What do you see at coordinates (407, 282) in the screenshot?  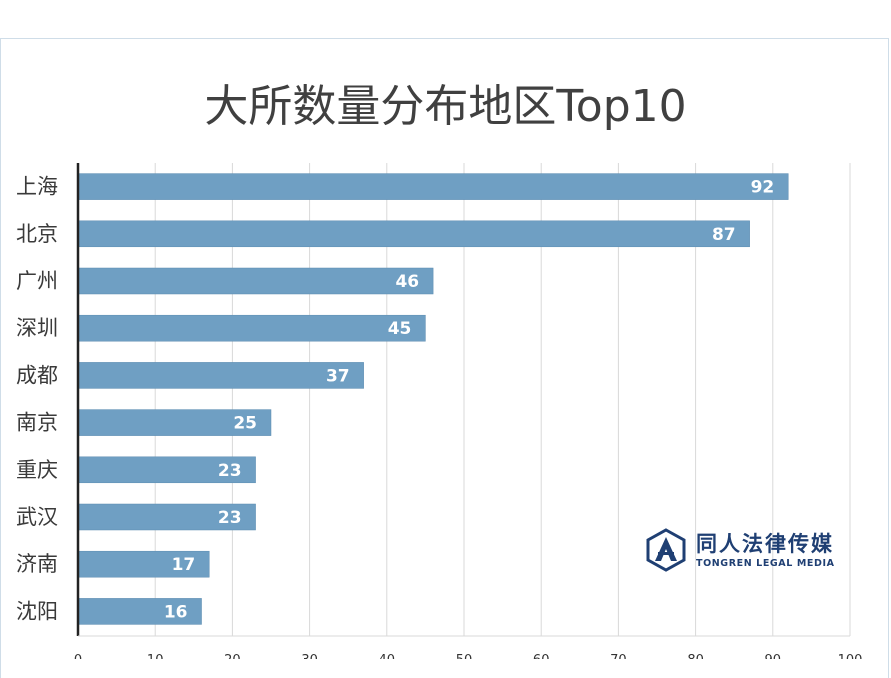 I see `bar-value-label: 46` at bounding box center [407, 282].